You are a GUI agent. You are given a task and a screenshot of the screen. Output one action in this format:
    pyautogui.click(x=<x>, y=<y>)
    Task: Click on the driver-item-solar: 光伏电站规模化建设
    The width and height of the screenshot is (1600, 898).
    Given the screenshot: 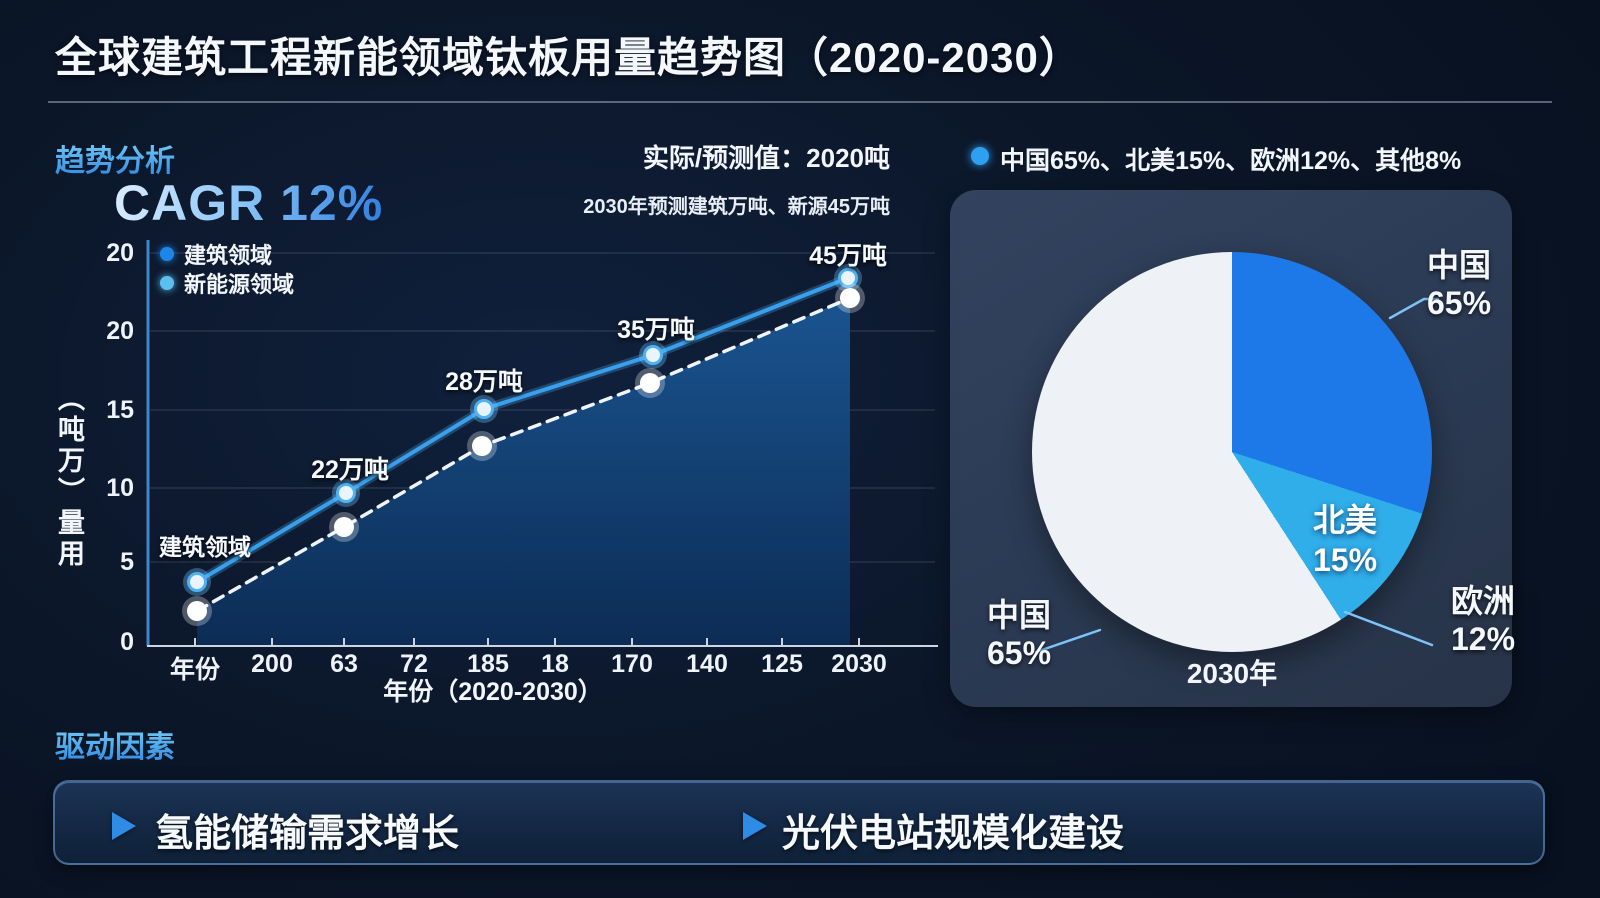 What is the action you would take?
    pyautogui.click(x=953, y=834)
    